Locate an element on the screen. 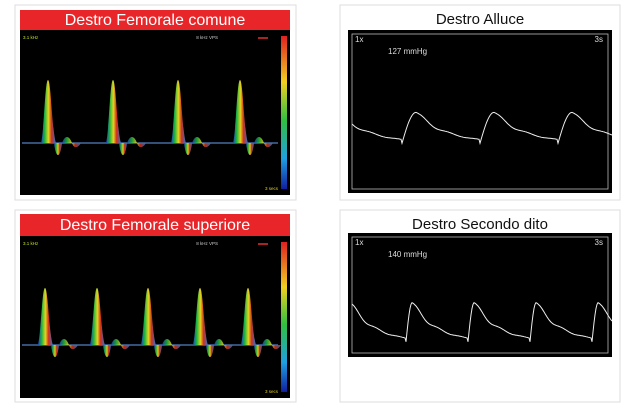 Image resolution: width=623 pixels, height=409 pixels. panel-title: Destro Femorale comune is located at coordinates (155, 20).